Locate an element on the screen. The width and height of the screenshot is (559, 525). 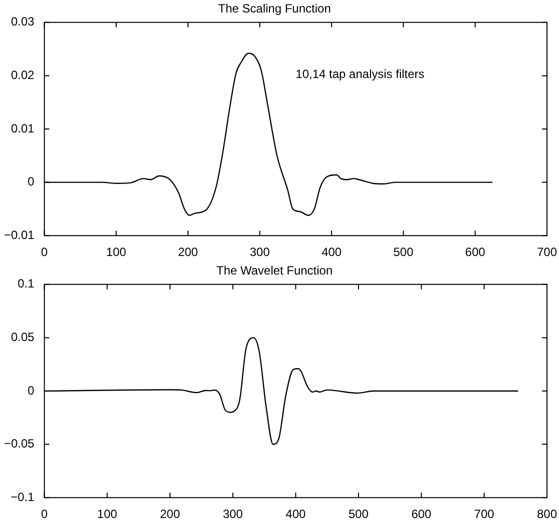
y-tick-label: 0.05 is located at coordinates (23, 337).